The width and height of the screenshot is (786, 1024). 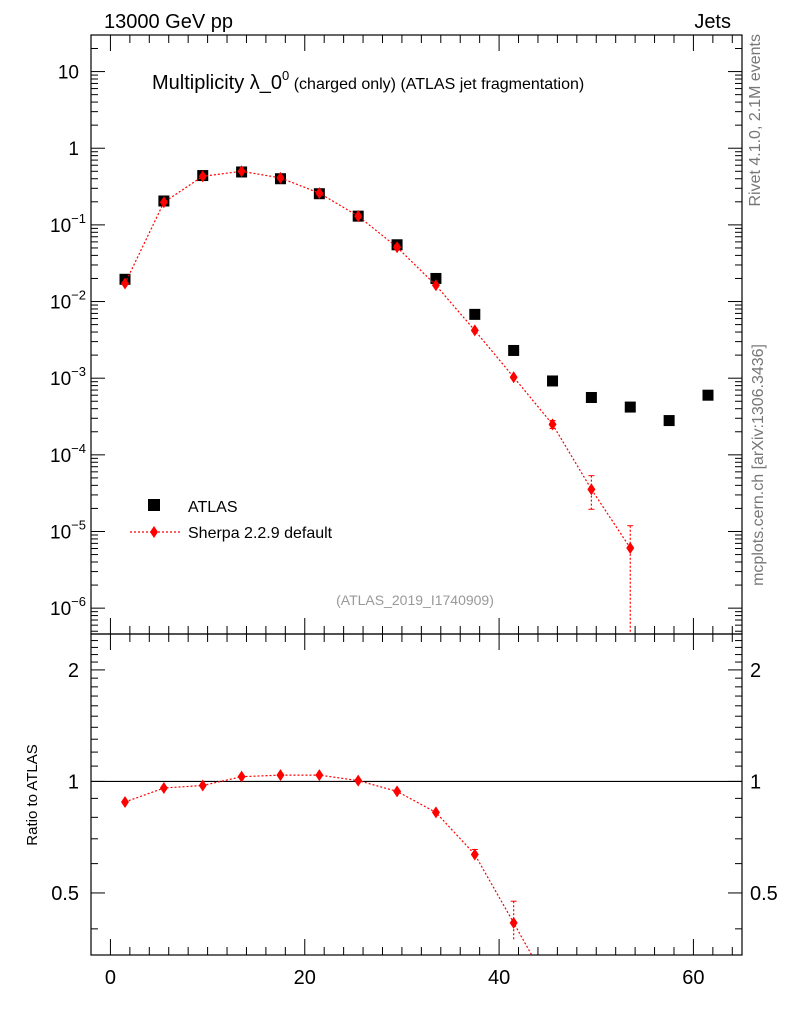 What do you see at coordinates (755, 120) in the screenshot?
I see `rivet-label: Rivet 4.1.0, 2.1M events` at bounding box center [755, 120].